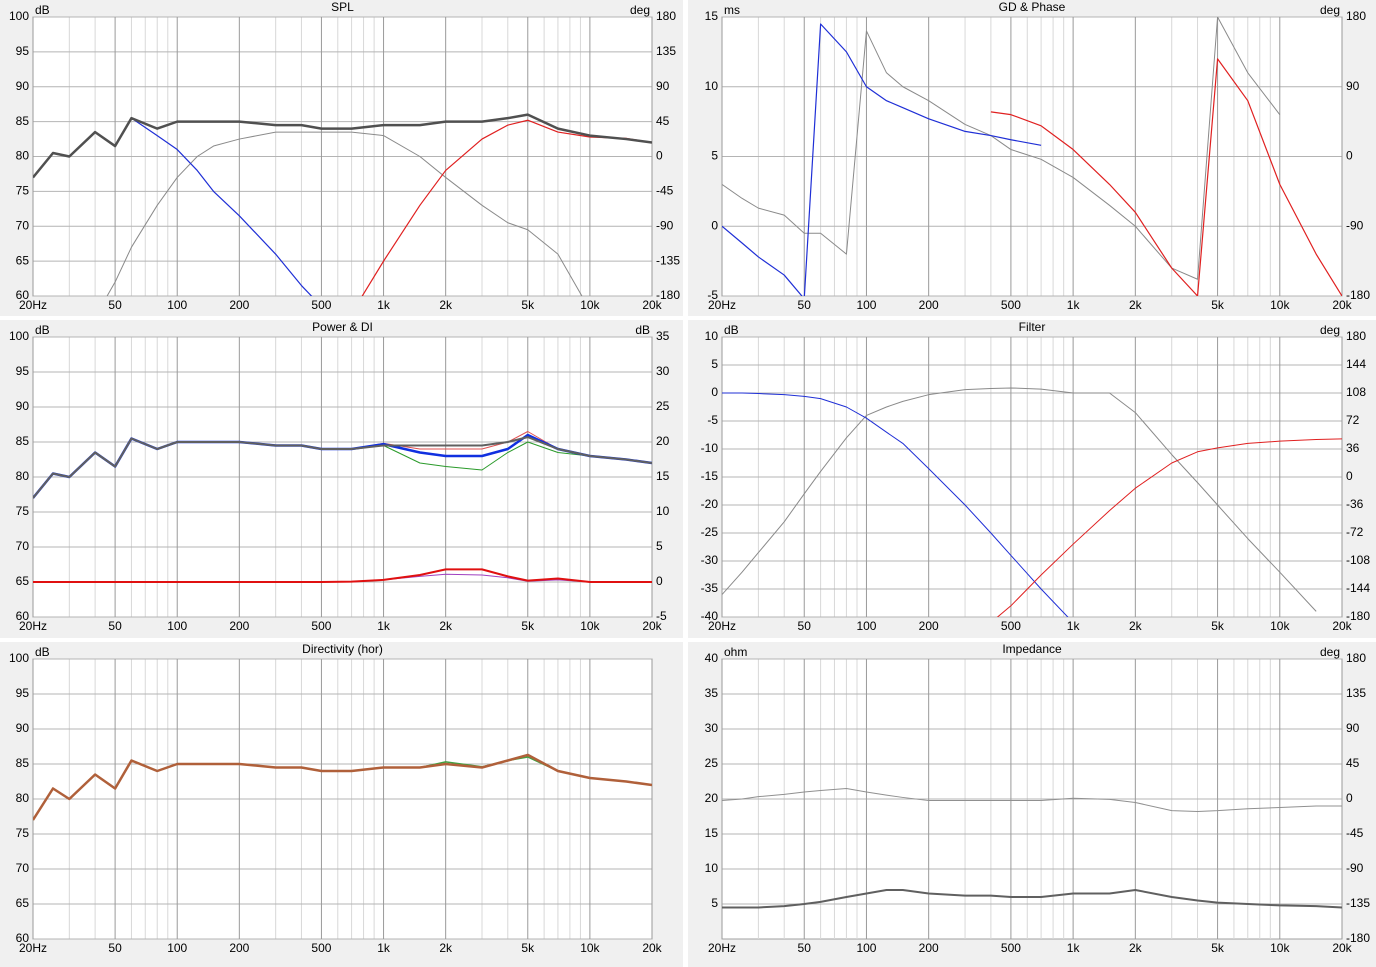 Image resolution: width=1376 pixels, height=967 pixels. What do you see at coordinates (712, 336) in the screenshot?
I see `y-tick-label: 10` at bounding box center [712, 336].